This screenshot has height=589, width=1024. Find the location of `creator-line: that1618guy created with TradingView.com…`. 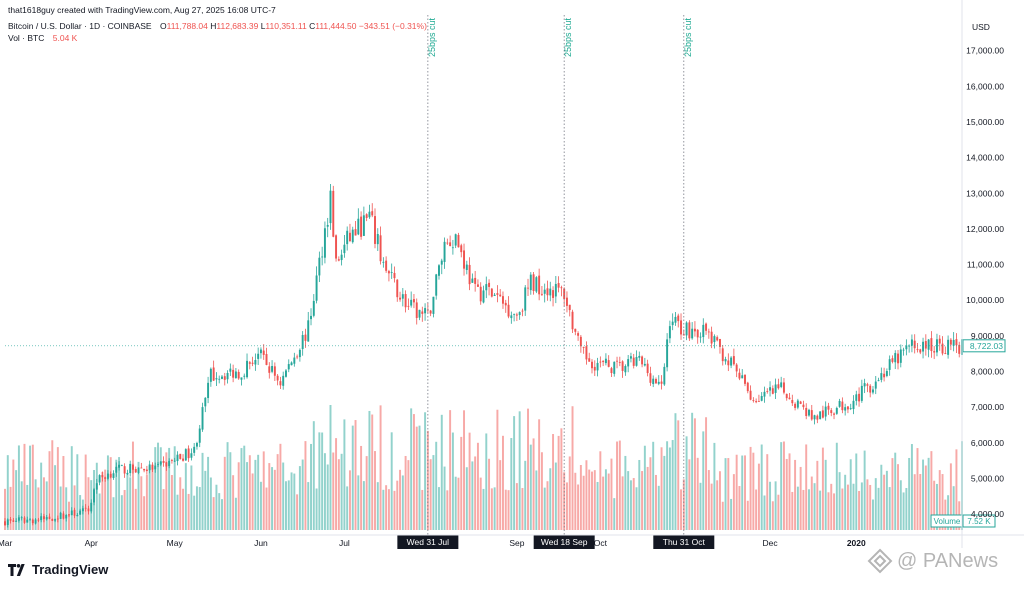

creator-line: that1618guy created with TradingView.com… is located at coordinates (142, 10).